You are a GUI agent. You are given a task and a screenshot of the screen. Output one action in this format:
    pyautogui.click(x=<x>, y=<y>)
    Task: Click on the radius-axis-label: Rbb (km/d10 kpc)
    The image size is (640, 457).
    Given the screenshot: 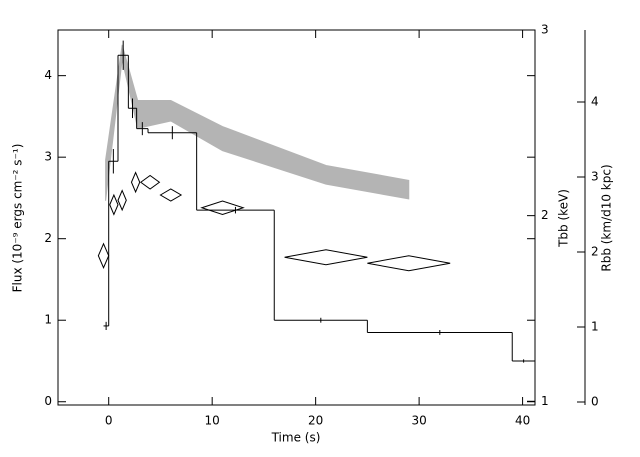 What is the action you would take?
    pyautogui.click(x=607, y=217)
    